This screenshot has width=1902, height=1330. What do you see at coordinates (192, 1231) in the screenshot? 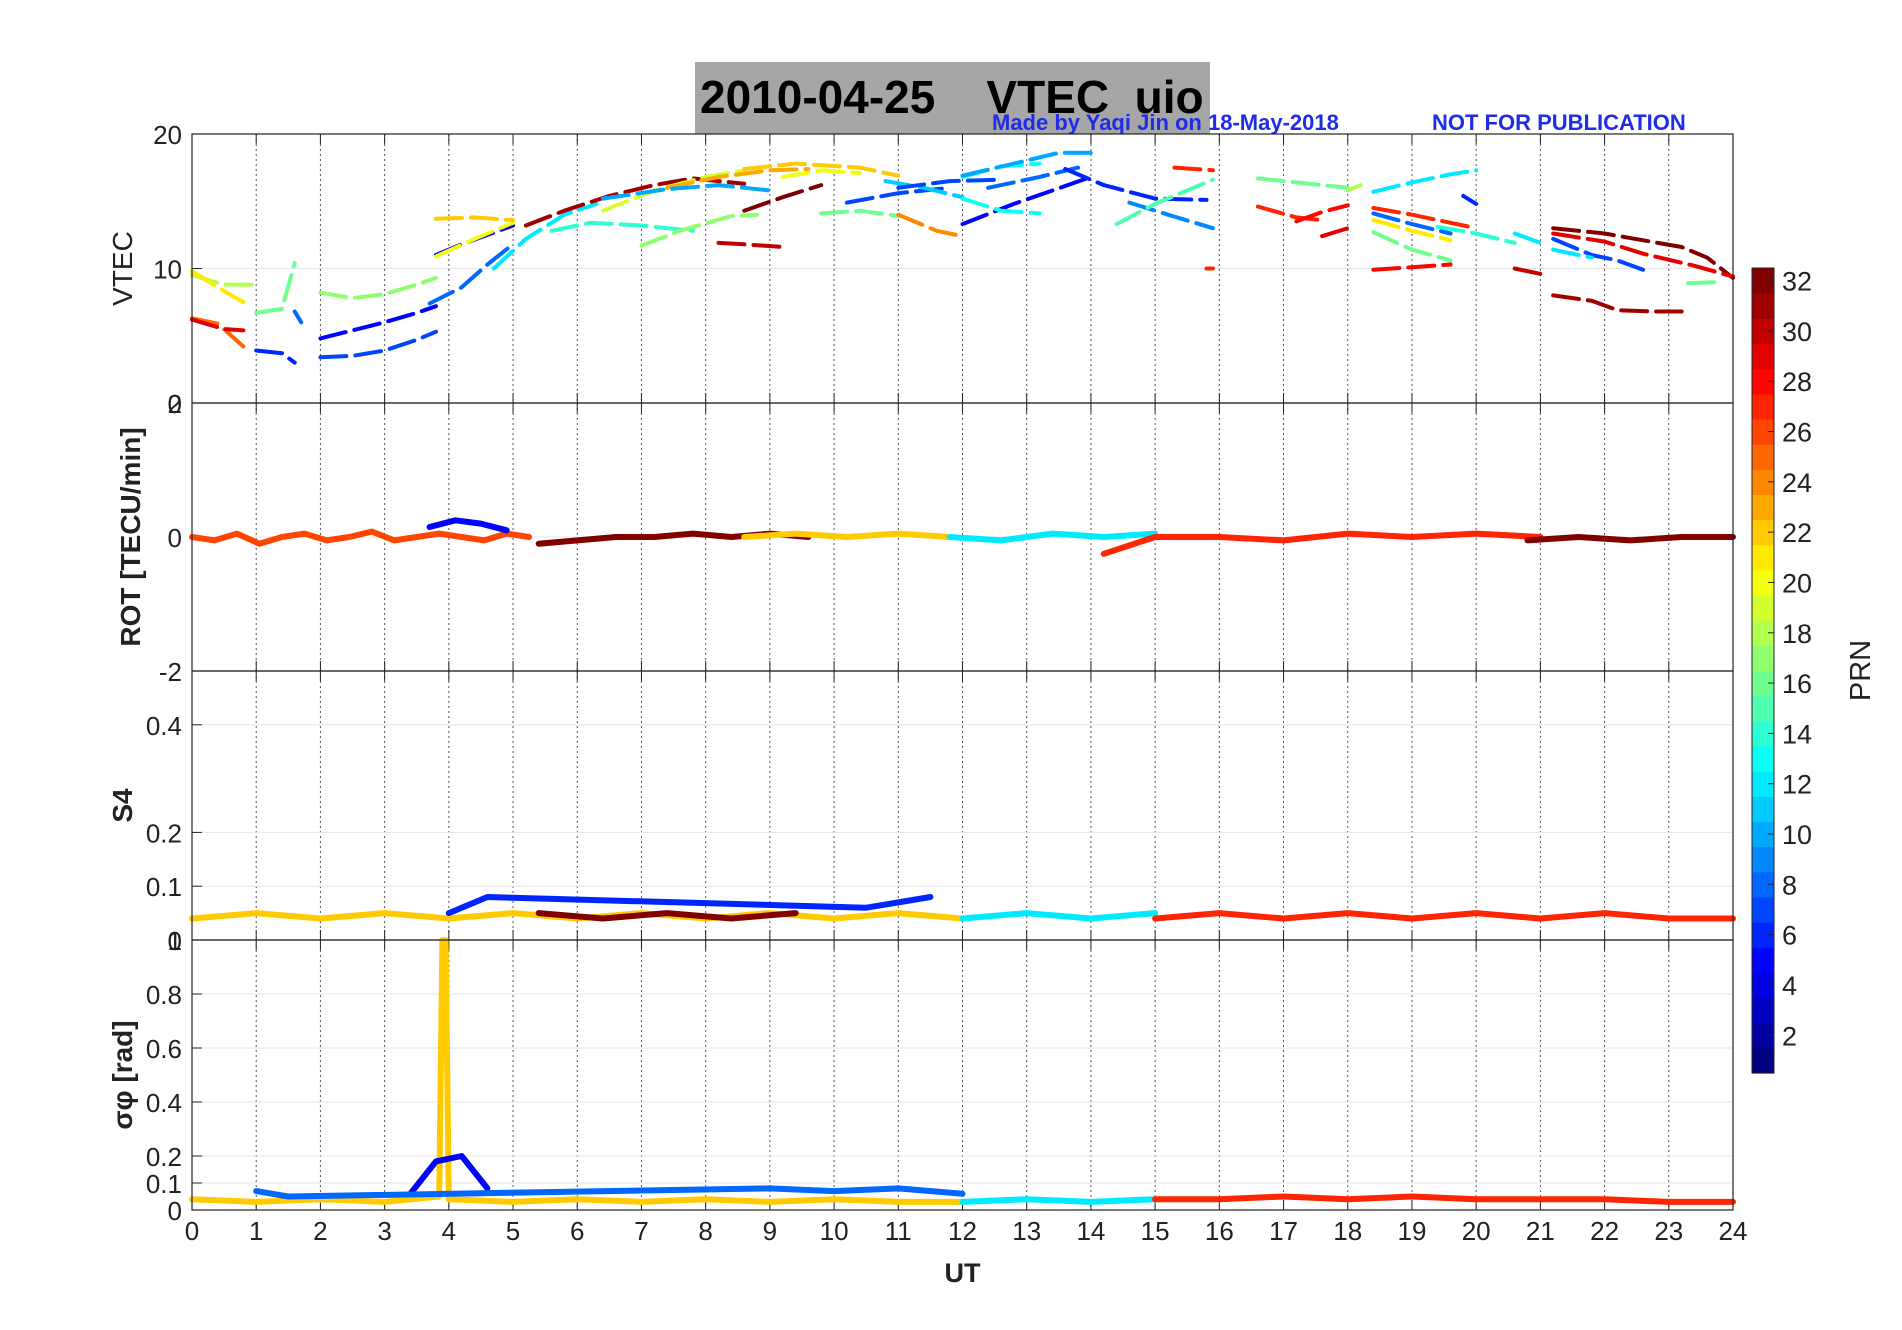
I see `x-tick-label: 0` at bounding box center [192, 1231].